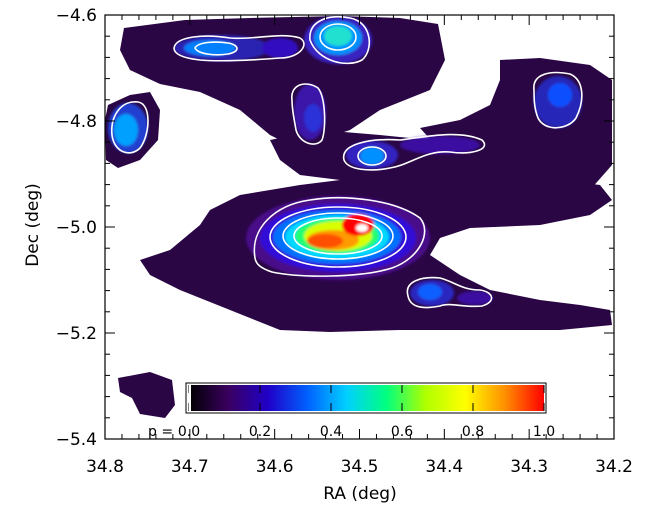 The height and width of the screenshot is (506, 661). What do you see at coordinates (325, 241) in the screenshot?
I see `blob-central-peak-west` at bounding box center [325, 241].